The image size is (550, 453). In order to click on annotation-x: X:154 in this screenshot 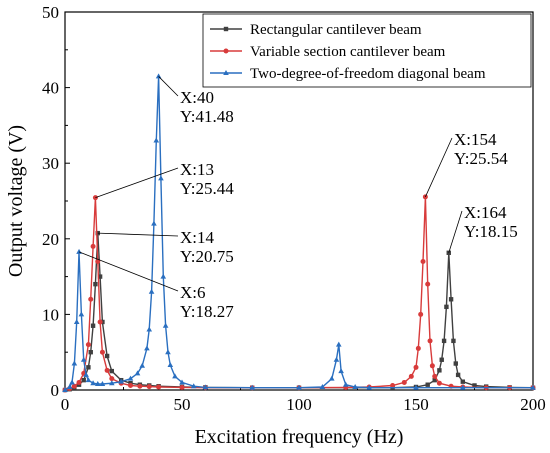, I will do `click(475, 139)`.